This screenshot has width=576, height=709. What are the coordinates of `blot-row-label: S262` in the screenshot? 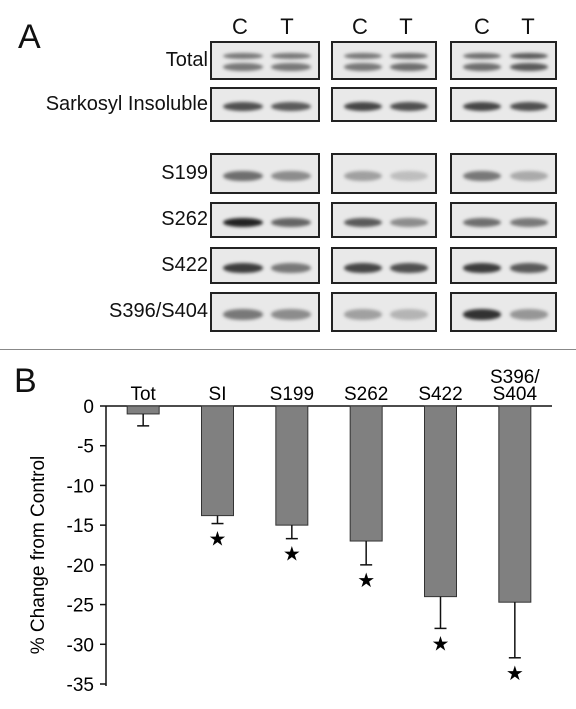 It's located at (184, 219).